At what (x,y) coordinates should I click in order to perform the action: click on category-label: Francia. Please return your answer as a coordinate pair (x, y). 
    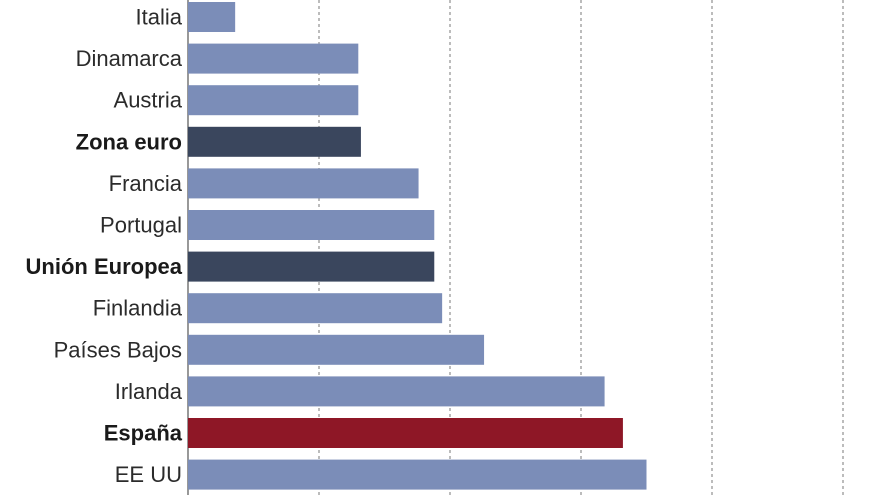
    Looking at the image, I should click on (146, 183).